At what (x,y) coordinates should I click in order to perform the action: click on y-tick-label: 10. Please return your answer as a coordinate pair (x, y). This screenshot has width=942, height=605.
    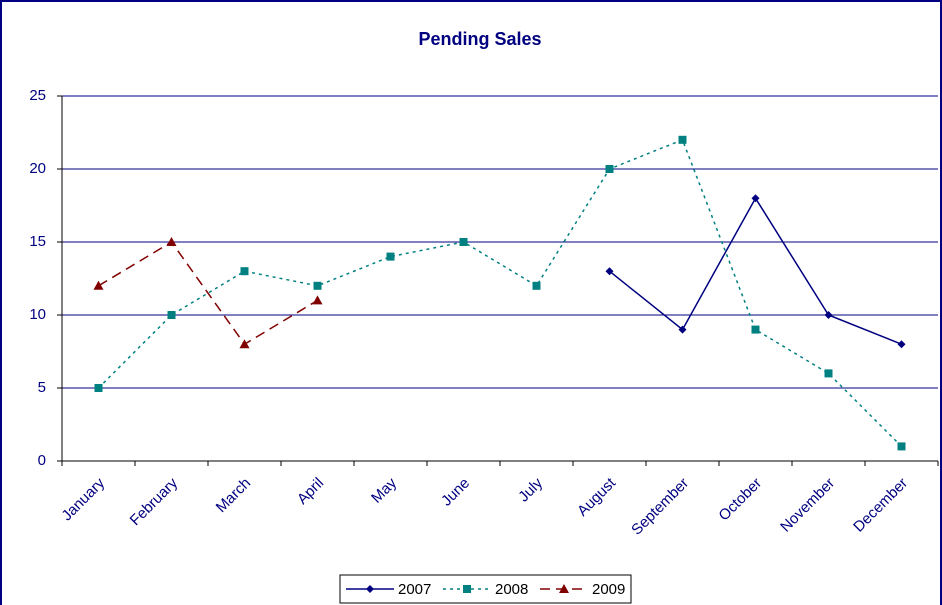
    Looking at the image, I should click on (37, 314).